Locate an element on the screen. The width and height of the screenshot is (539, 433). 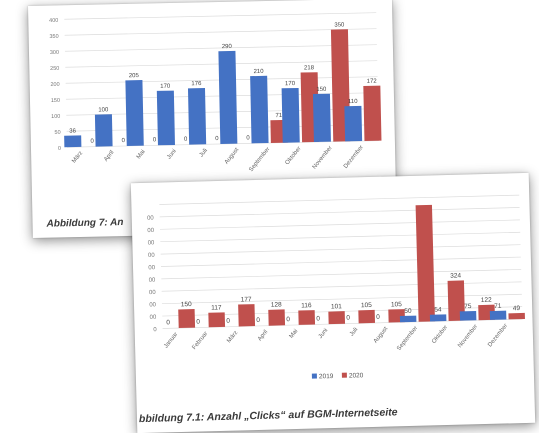
data-label: 205 is located at coordinates (134, 76).